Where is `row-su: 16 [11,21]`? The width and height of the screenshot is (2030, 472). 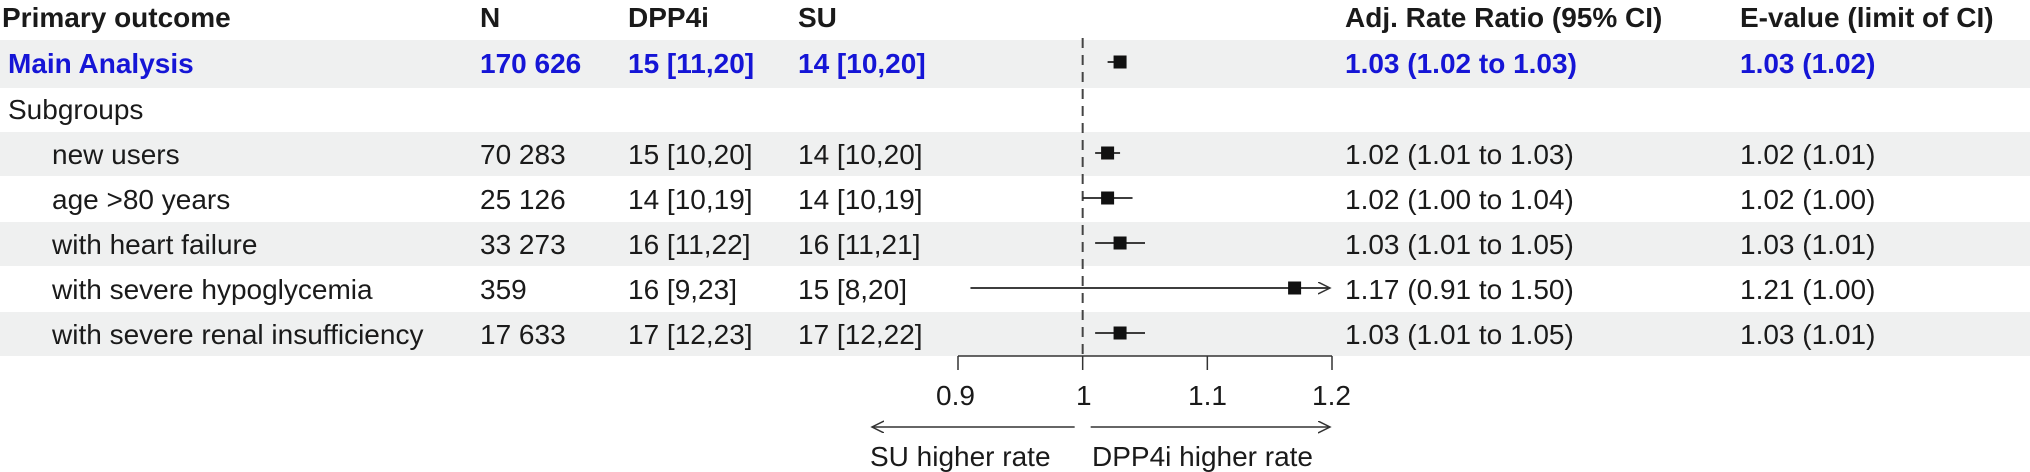
row-su: 16 [11,21] is located at coordinates (859, 244).